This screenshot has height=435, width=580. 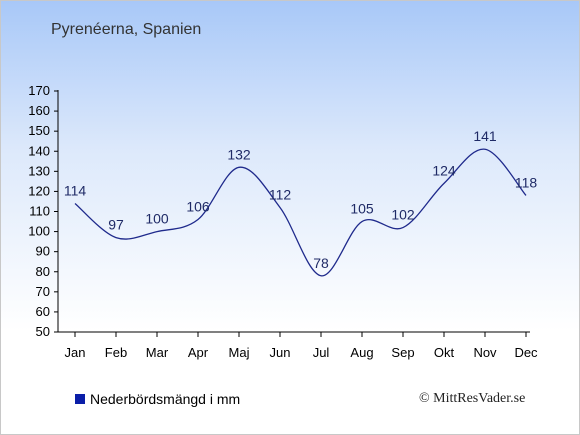 What do you see at coordinates (75, 190) in the screenshot?
I see `data-label: 114` at bounding box center [75, 190].